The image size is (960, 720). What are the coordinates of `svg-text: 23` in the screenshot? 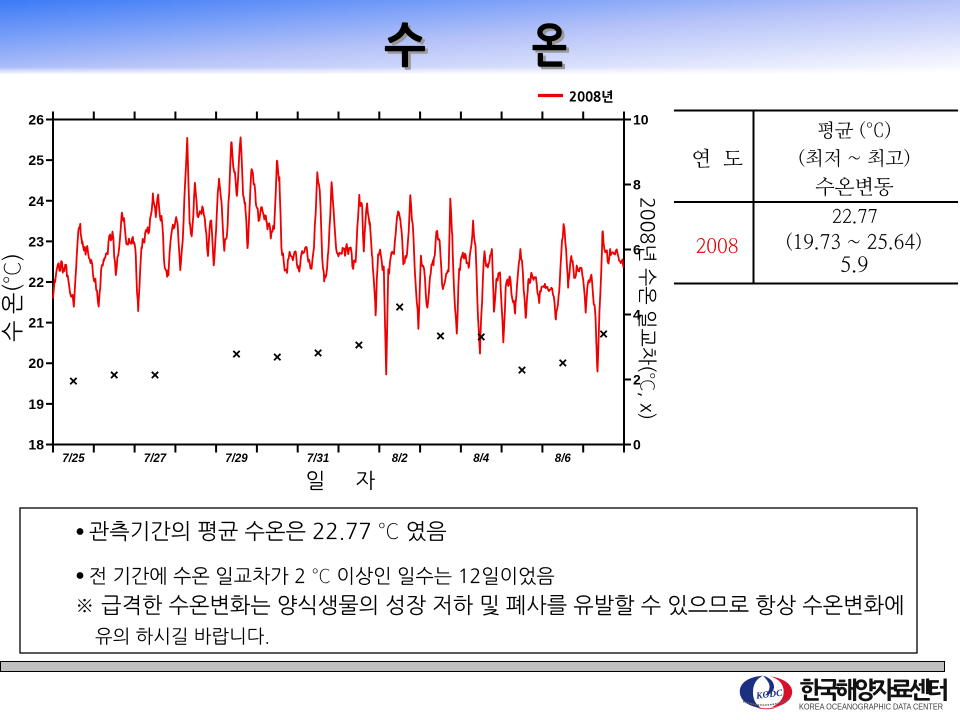 It's located at (36, 241).